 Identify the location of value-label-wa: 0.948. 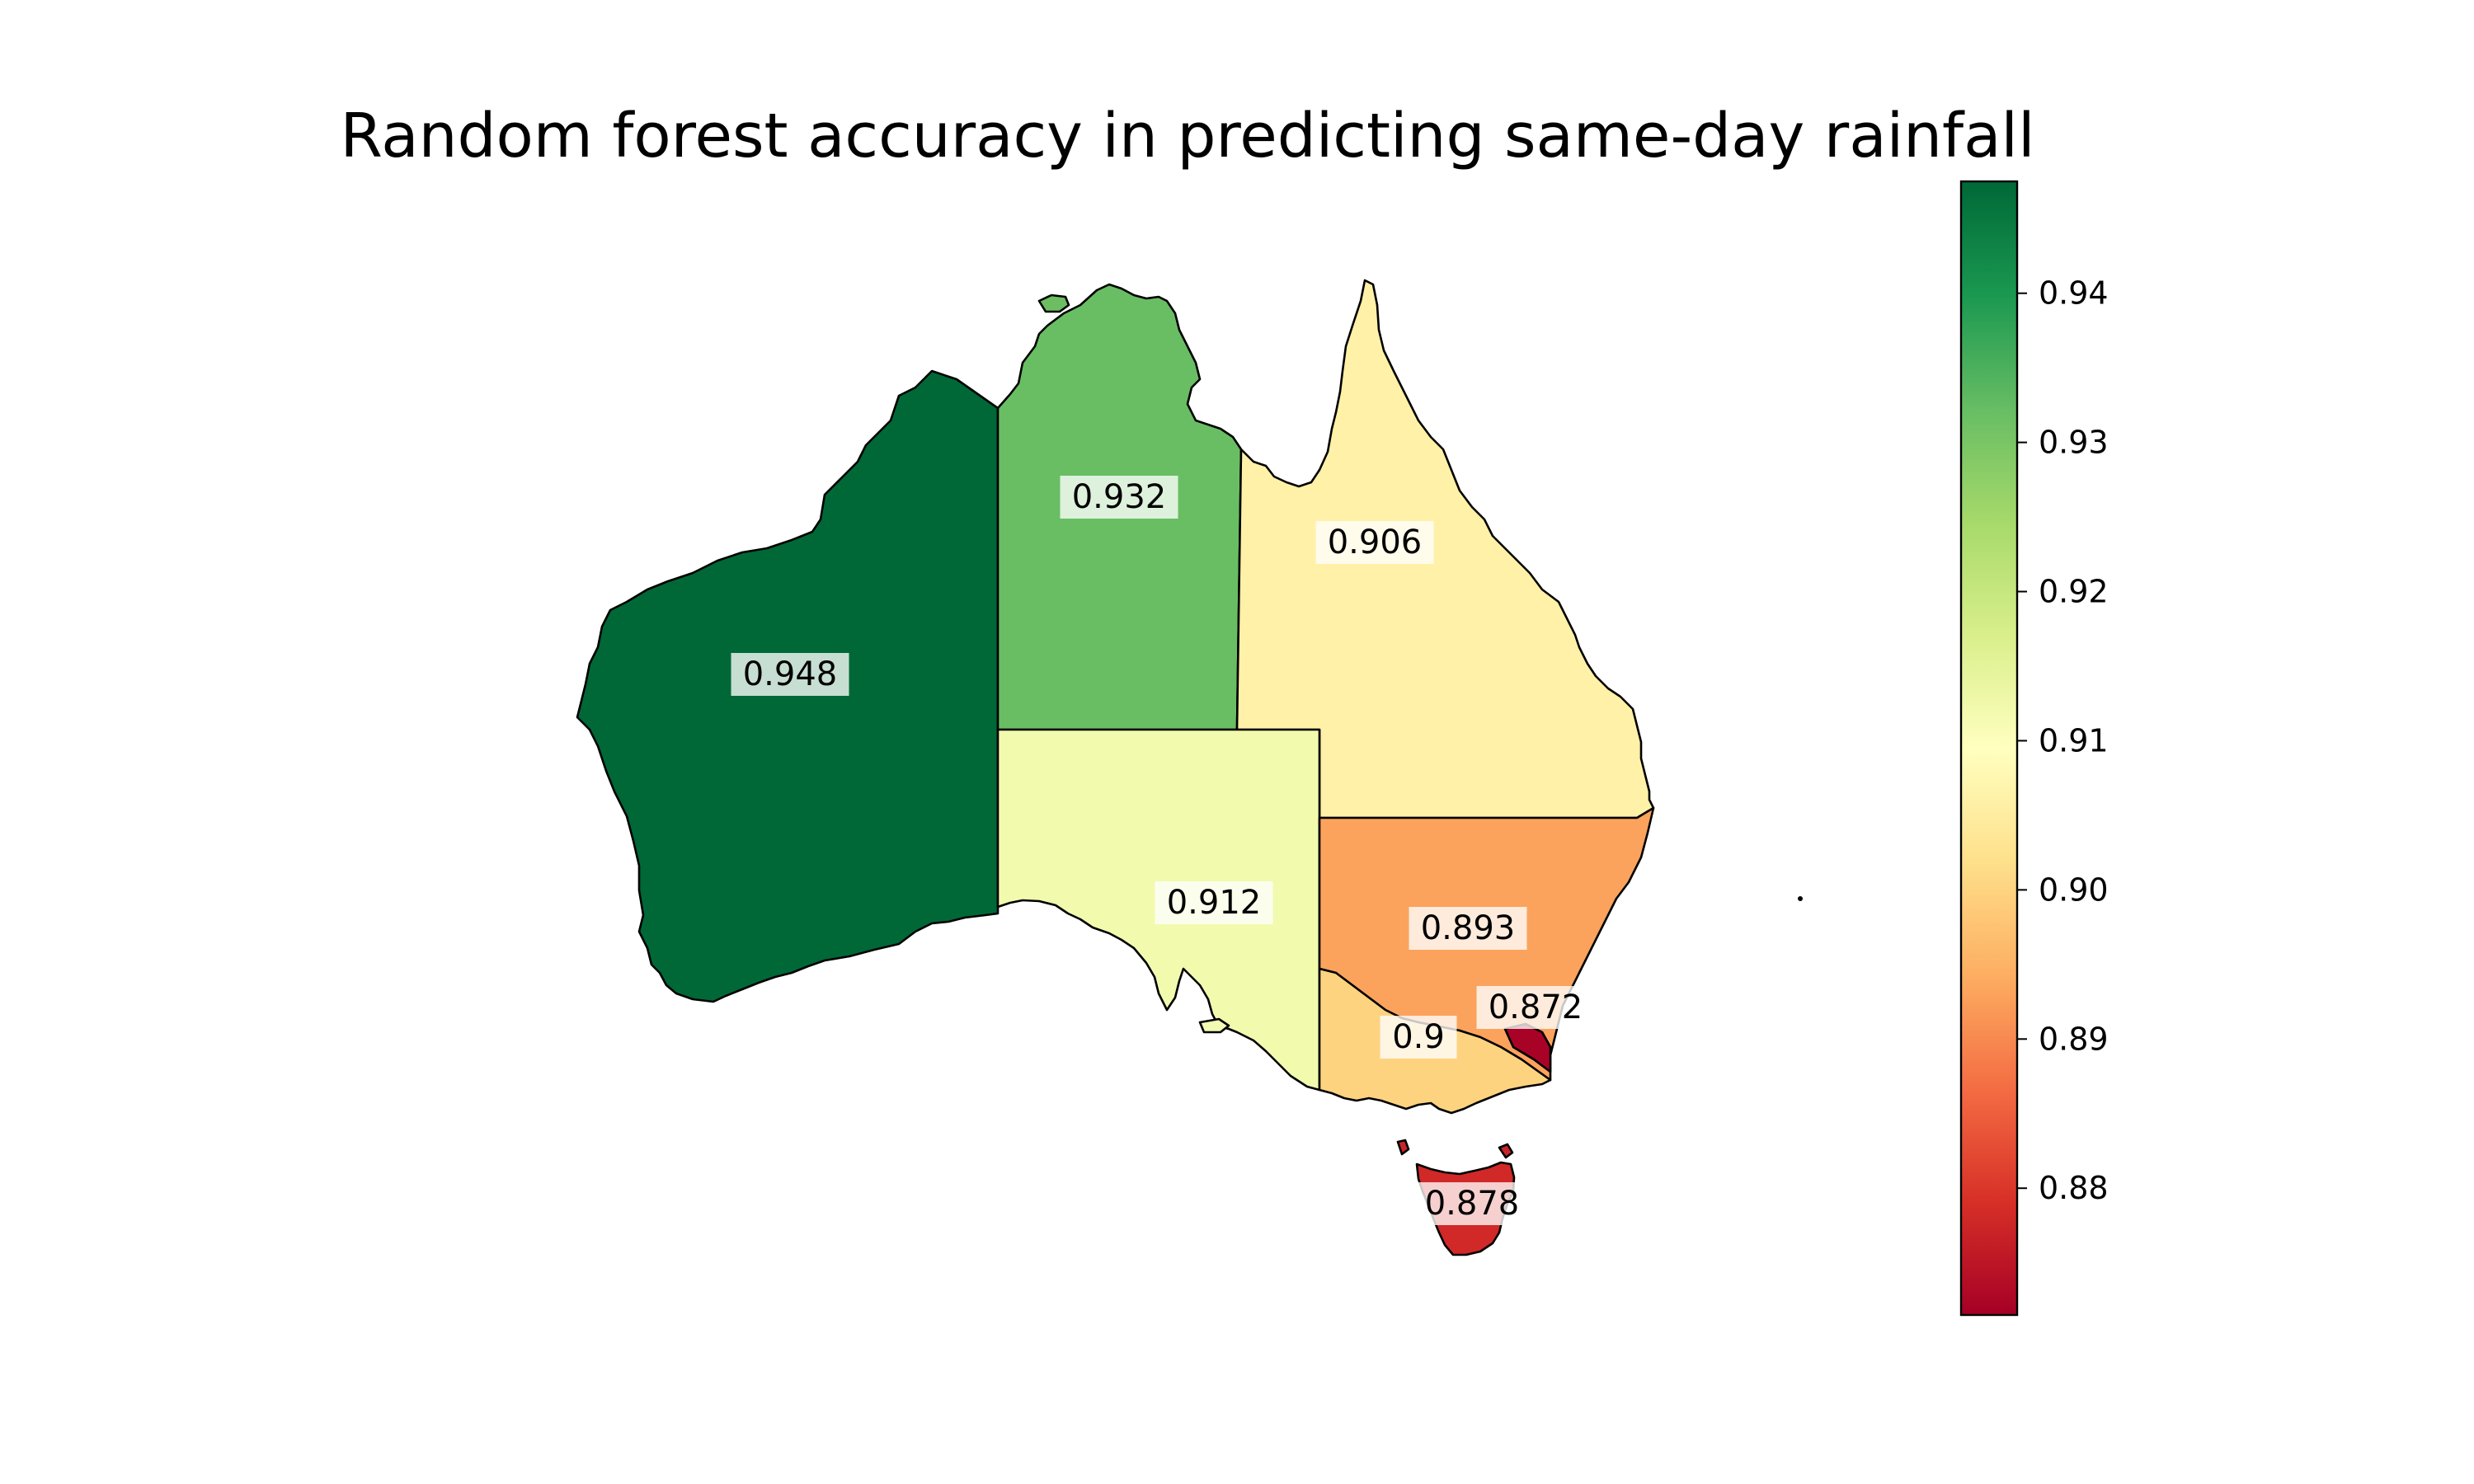
(790, 674).